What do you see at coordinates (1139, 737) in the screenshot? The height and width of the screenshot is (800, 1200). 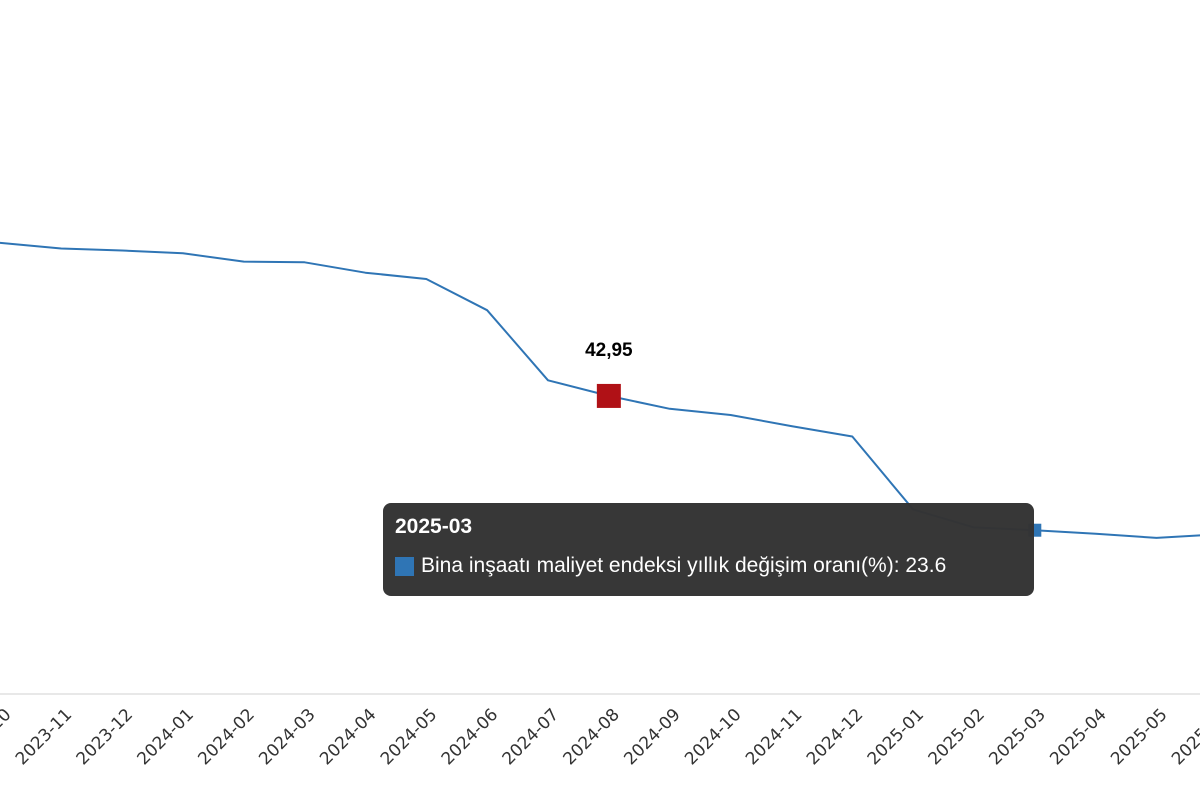 I see `x-tick-label: 2025-05` at bounding box center [1139, 737].